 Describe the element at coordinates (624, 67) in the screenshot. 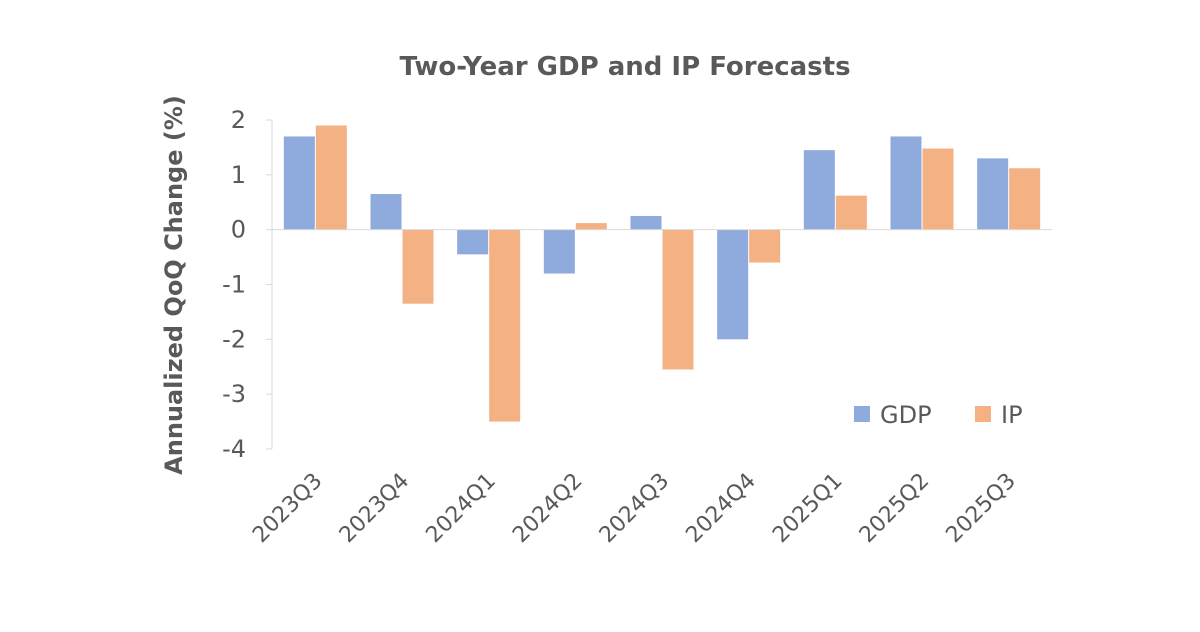

I see `chart-title: Two-Year GDP and IP Forecasts` at that location.